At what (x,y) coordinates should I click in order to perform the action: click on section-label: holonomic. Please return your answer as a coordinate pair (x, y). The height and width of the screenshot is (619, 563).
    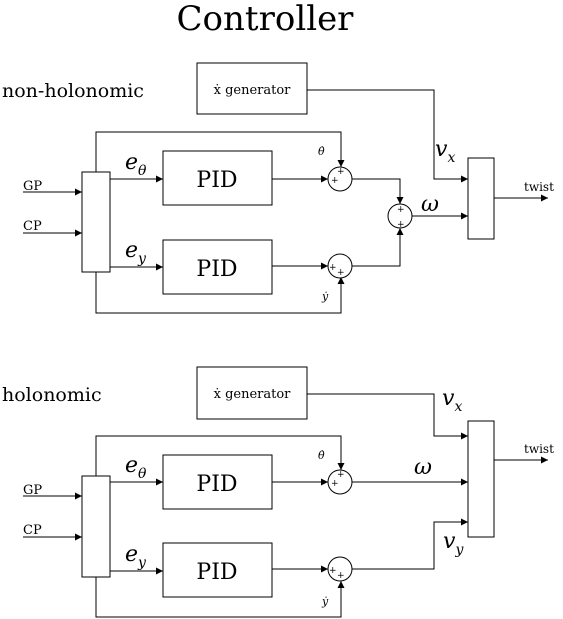
    Looking at the image, I should click on (52, 395).